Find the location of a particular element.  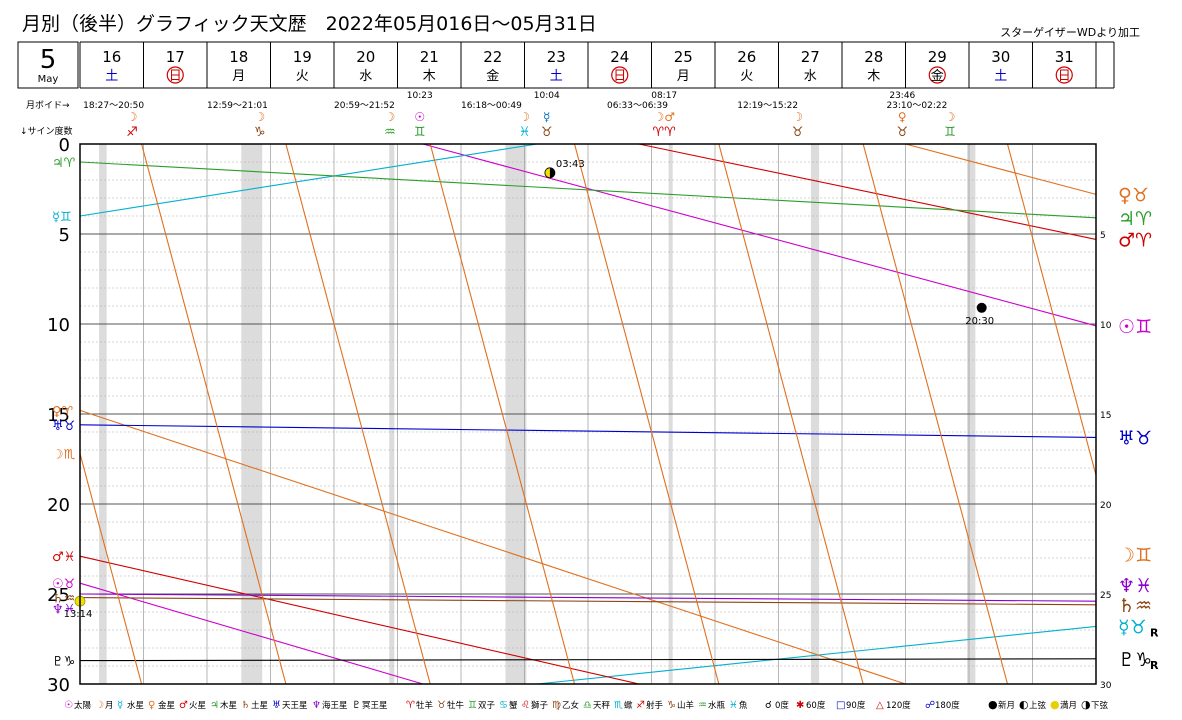

legend-symbol: ♉ is located at coordinates (441, 705).